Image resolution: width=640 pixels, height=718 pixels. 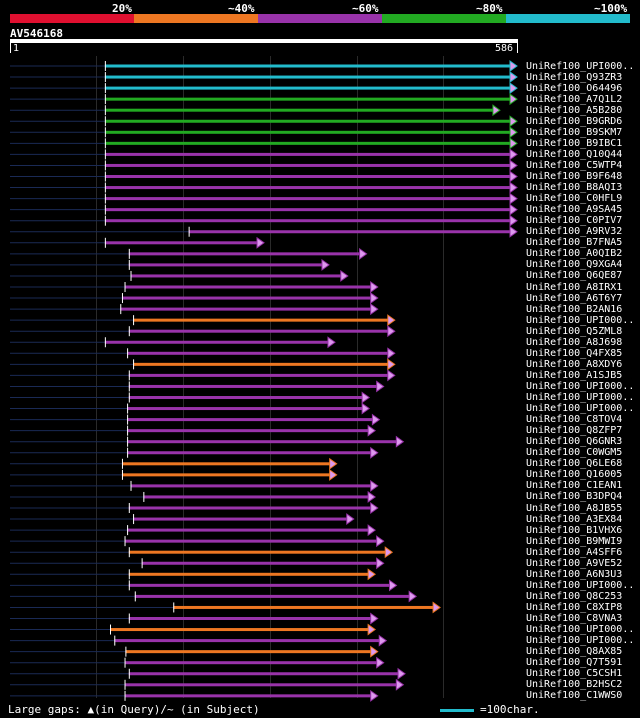 I want to click on hit-label: UniRef100_B9IBC1, so click(x=574, y=143).